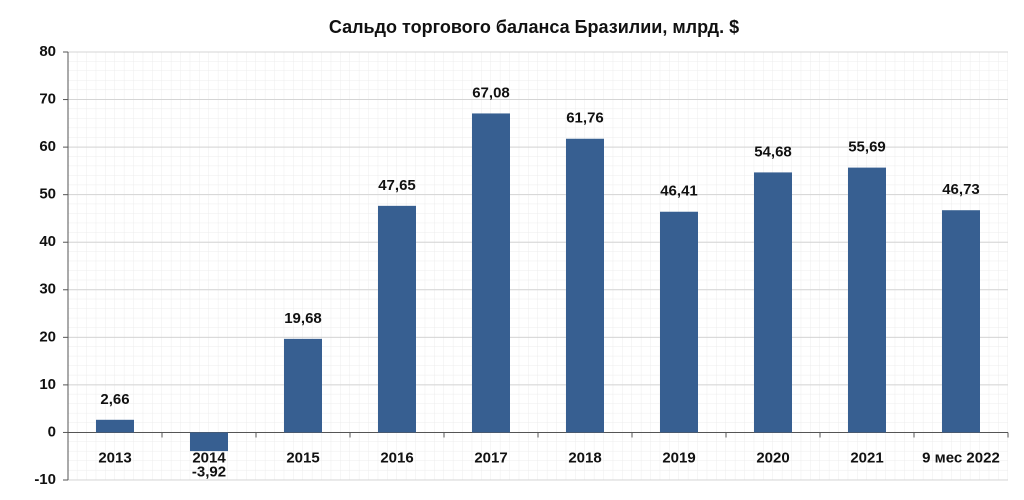 The width and height of the screenshot is (1024, 500). What do you see at coordinates (114, 457) in the screenshot?
I see `x-tick-label: 2013` at bounding box center [114, 457].